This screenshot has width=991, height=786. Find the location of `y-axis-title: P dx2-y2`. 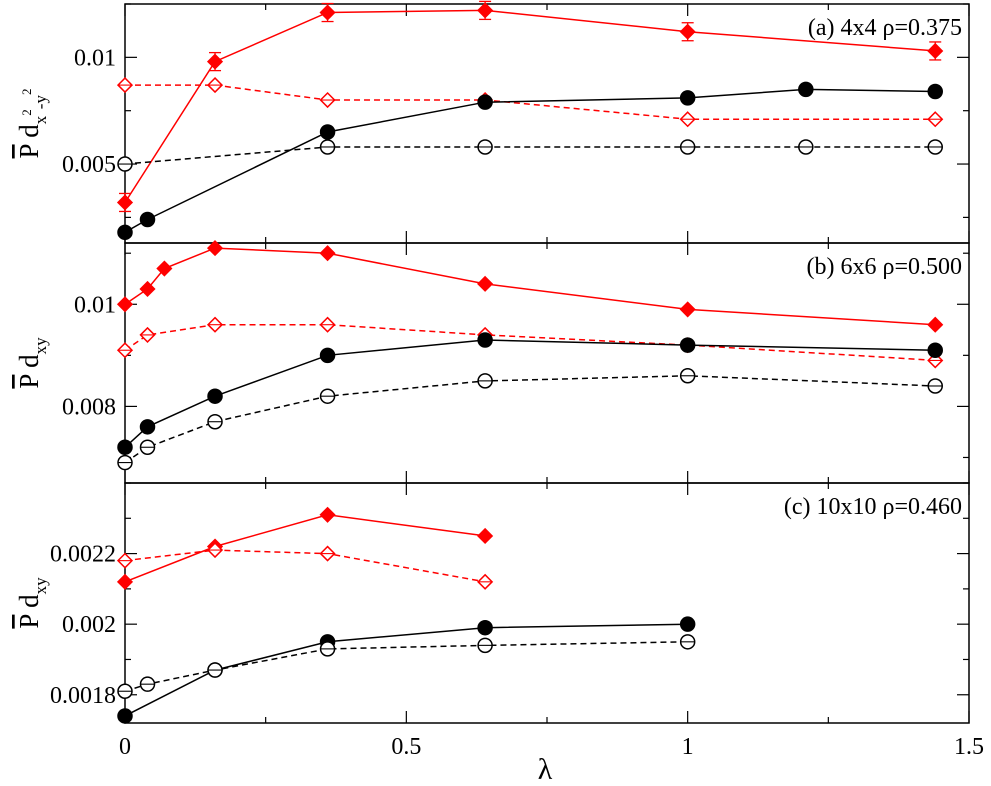

y-axis-title: P dx2-y2 is located at coordinates (32, 124).